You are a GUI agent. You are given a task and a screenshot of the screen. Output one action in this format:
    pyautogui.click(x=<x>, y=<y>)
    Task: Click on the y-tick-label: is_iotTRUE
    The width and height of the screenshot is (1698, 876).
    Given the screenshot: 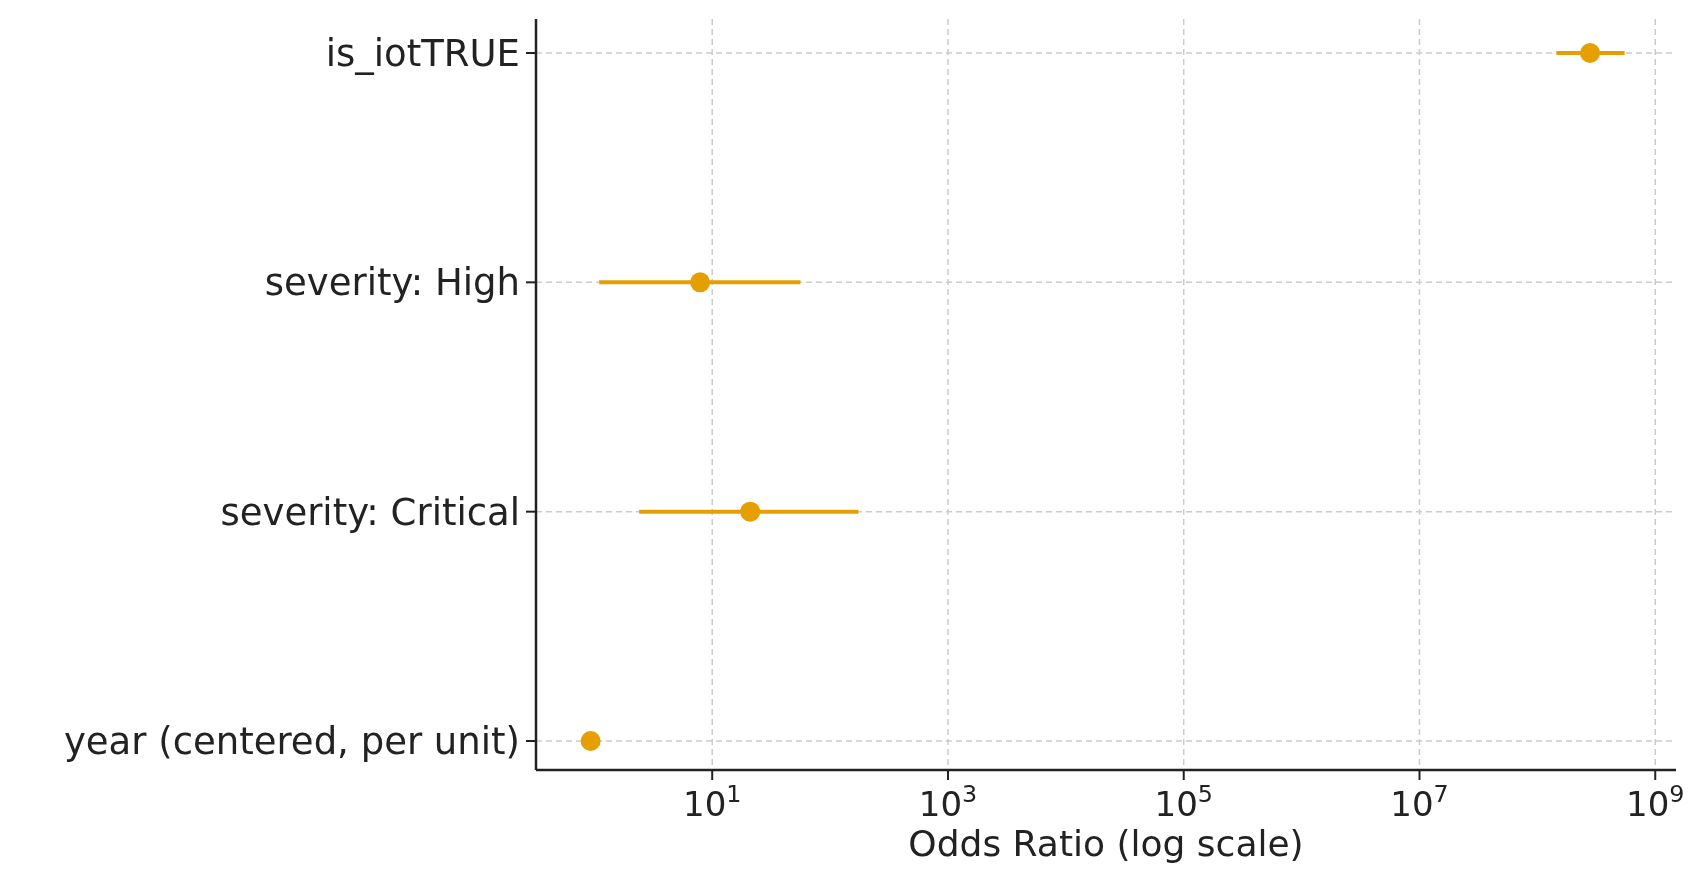 What is the action you would take?
    pyautogui.click(x=422, y=53)
    